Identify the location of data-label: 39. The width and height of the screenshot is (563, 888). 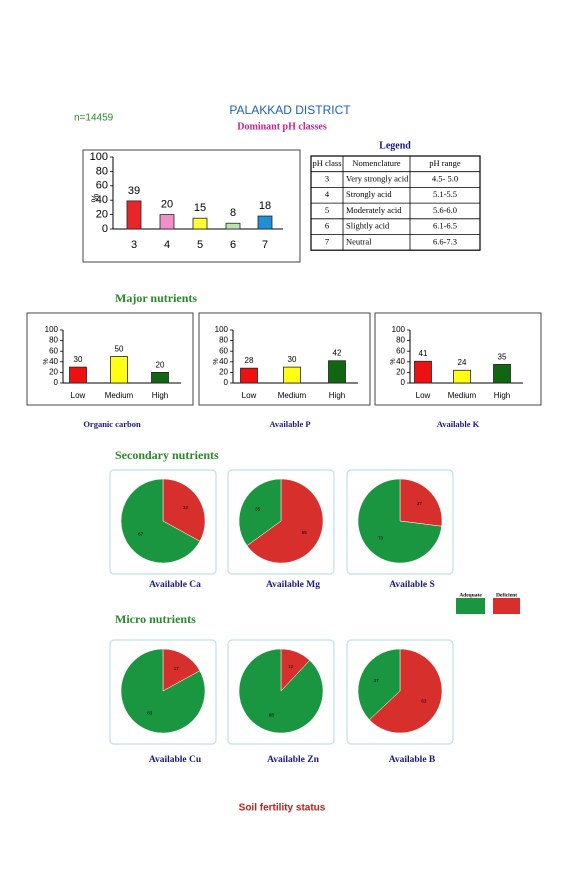
(134, 191).